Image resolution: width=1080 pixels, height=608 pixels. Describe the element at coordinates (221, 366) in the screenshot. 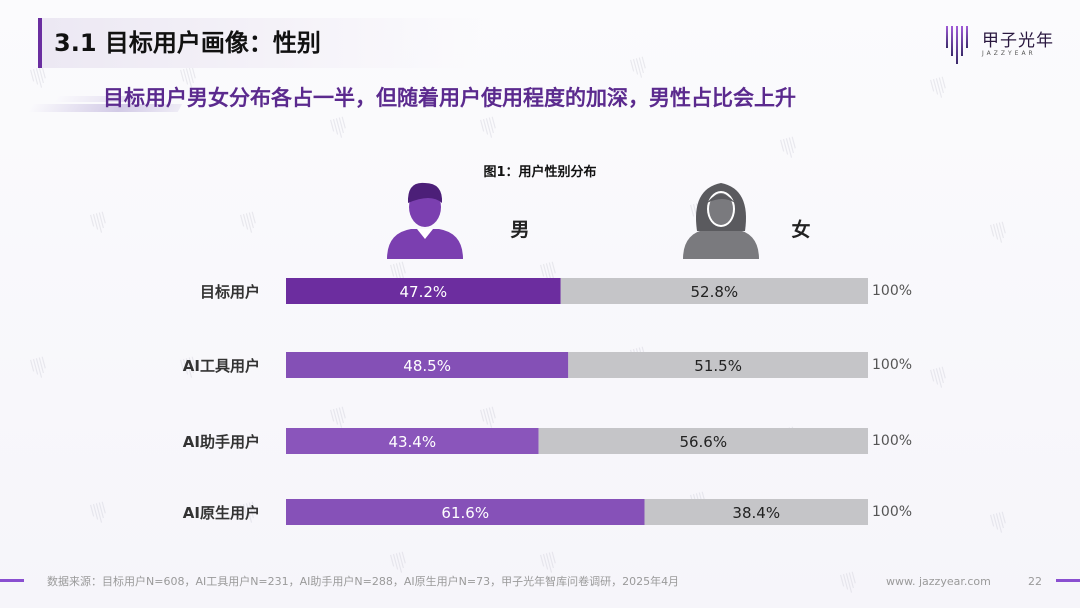

I see `category-label: AI工具用户` at that location.